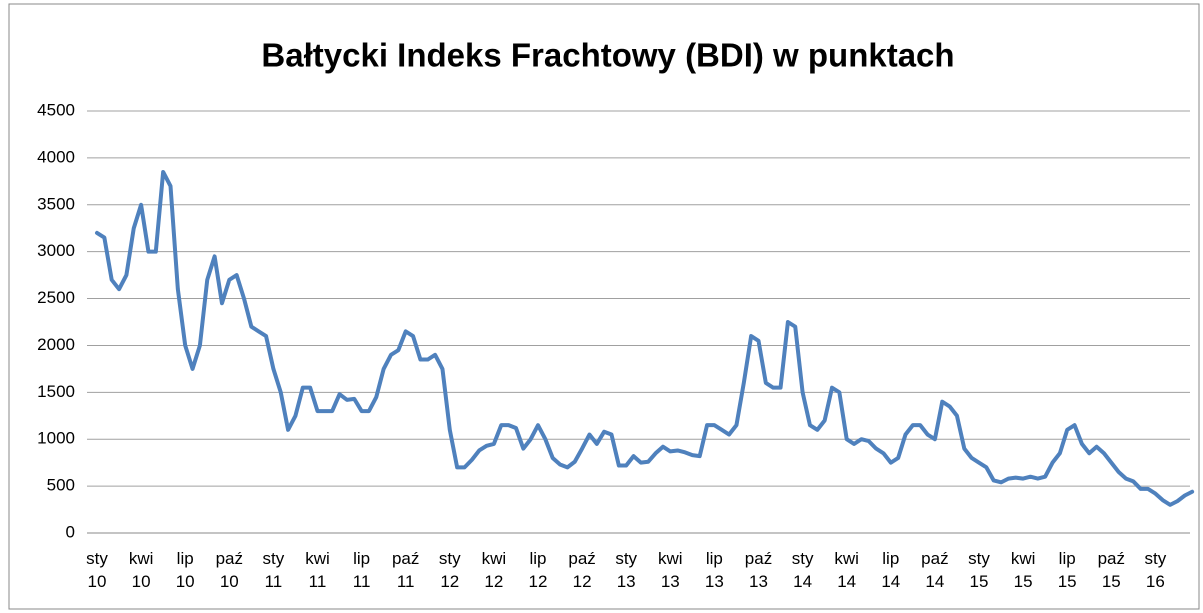 Image resolution: width=1203 pixels, height=613 pixels. I want to click on x-tick-label: sty 15, so click(979, 570).